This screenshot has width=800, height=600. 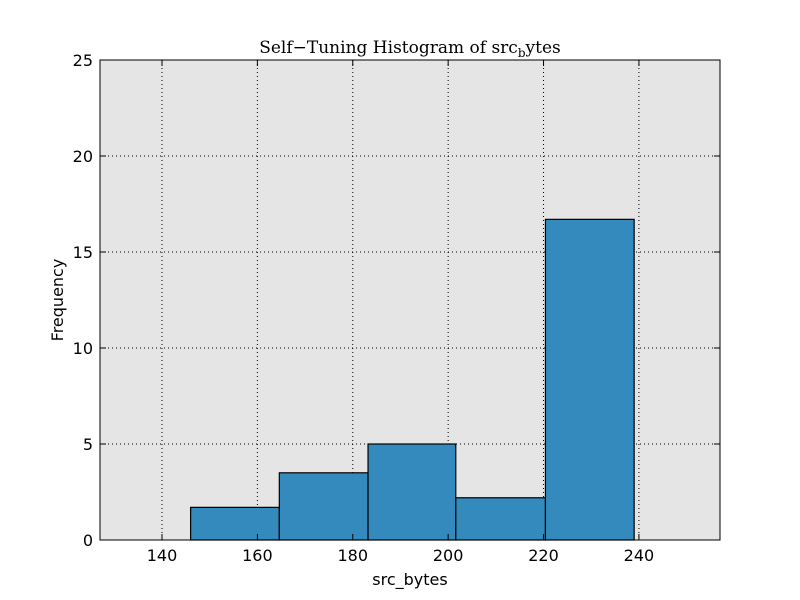 I want to click on chart-title: Self−Tuning Histogram of srcbytes, so click(x=410, y=49).